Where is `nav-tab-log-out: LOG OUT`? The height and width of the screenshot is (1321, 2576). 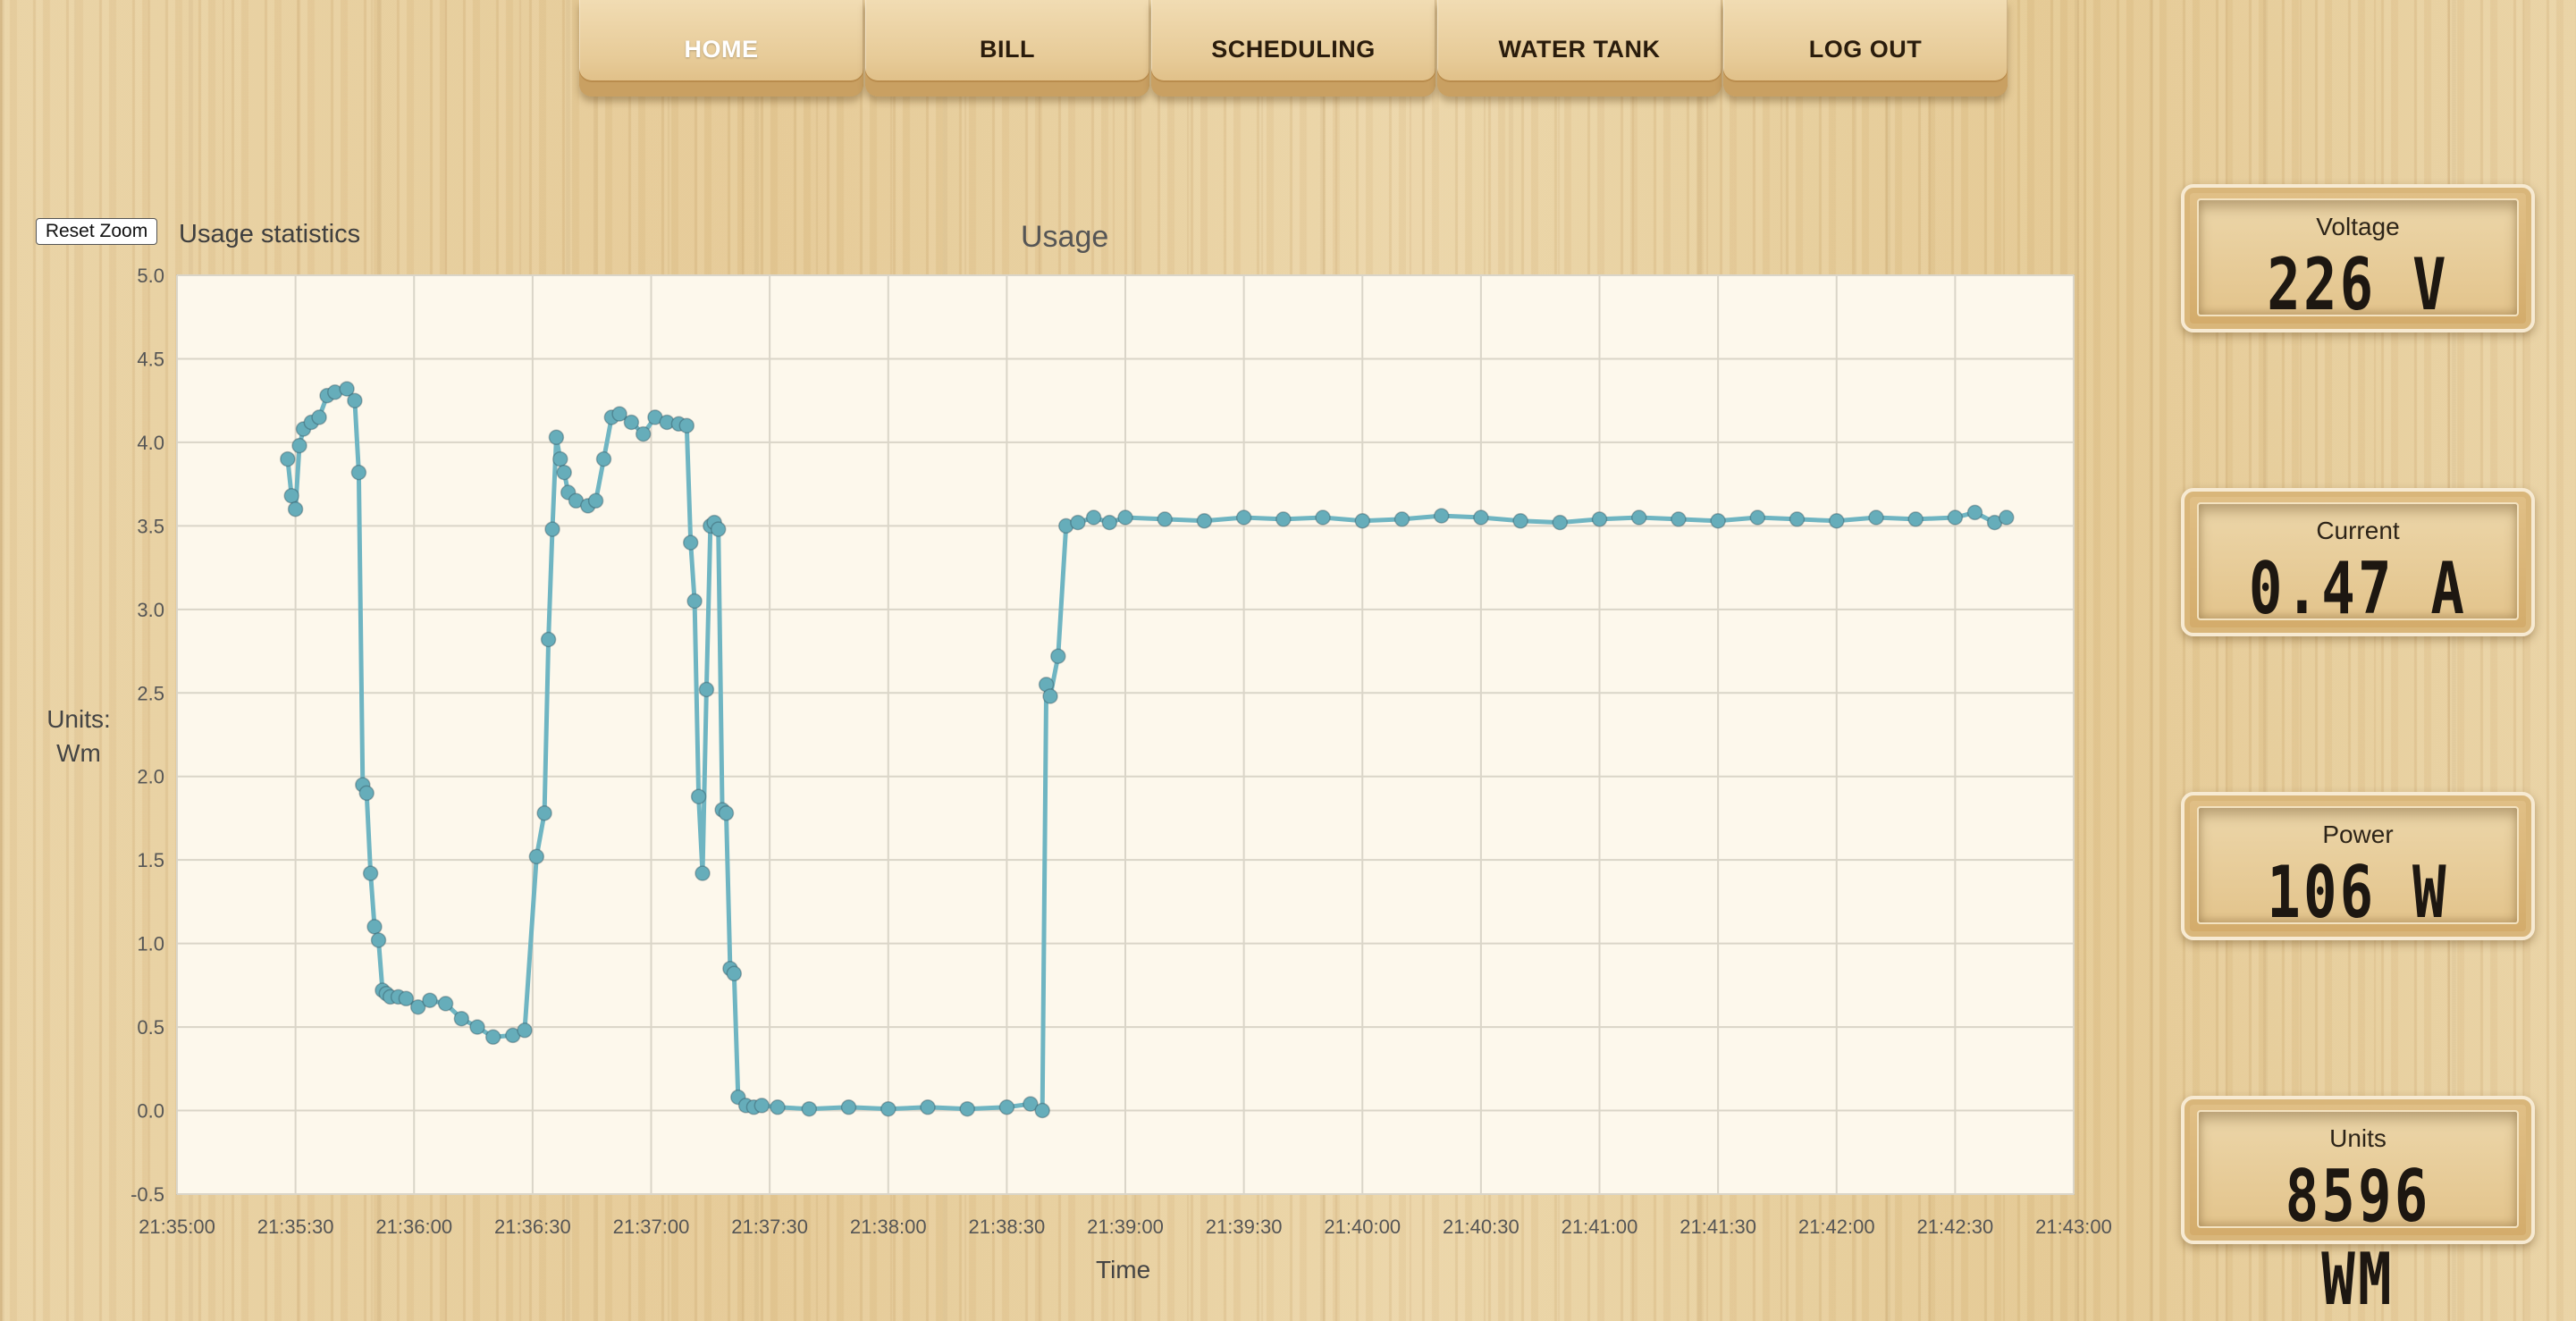 nav-tab-log-out: LOG OUT is located at coordinates (1866, 48).